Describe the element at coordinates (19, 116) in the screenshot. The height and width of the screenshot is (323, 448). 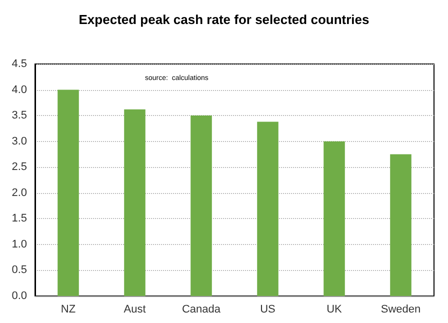
I see `y-tick-label: 3.5` at that location.